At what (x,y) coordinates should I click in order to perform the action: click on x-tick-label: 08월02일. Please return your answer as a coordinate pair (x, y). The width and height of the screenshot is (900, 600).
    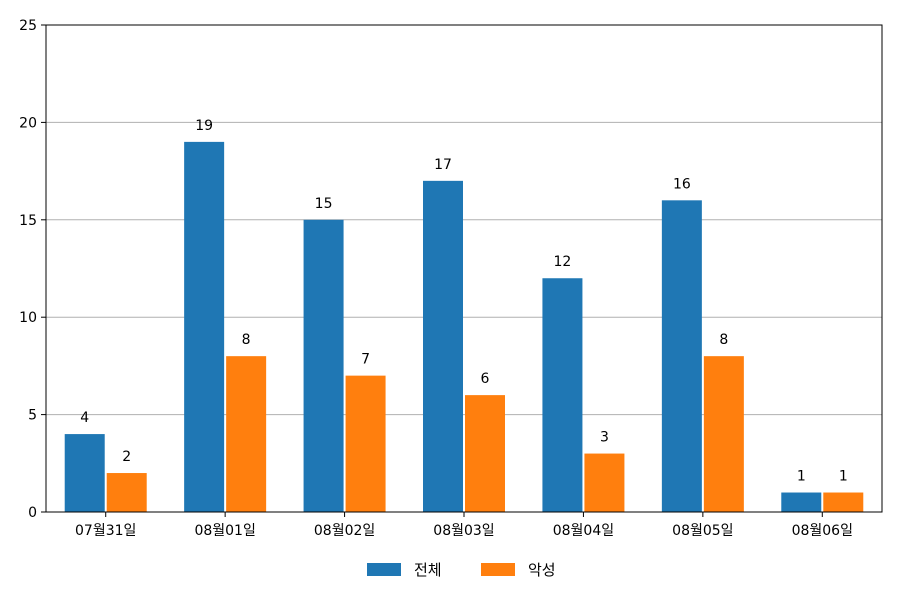
    Looking at the image, I should click on (344, 531).